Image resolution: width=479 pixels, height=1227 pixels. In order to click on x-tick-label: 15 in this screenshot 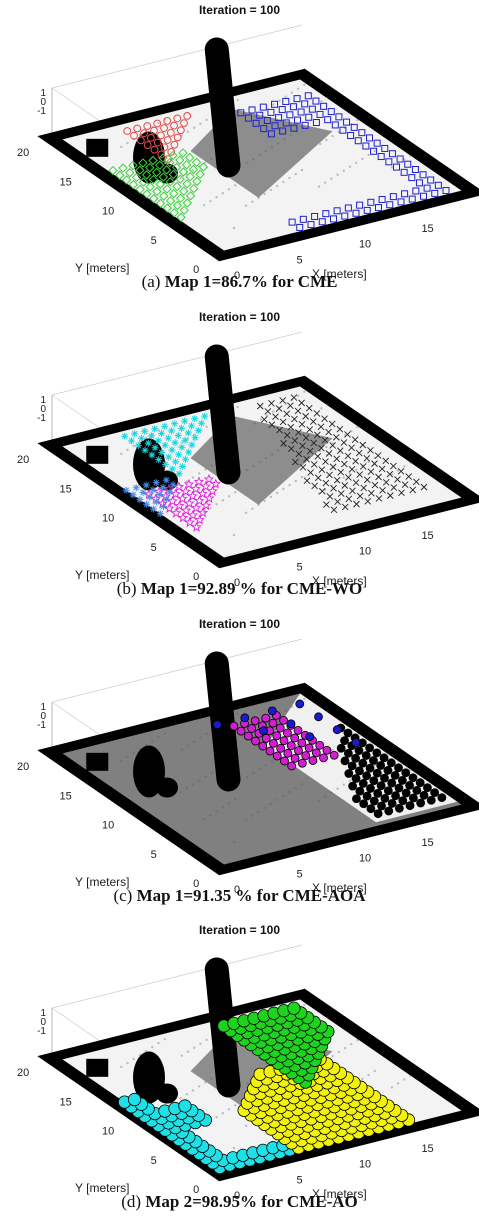, I will do `click(427, 842)`.